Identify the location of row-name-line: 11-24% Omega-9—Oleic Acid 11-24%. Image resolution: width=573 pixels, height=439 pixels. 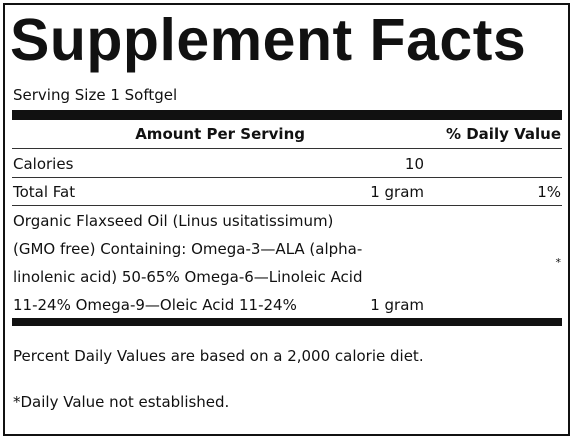
(155, 305).